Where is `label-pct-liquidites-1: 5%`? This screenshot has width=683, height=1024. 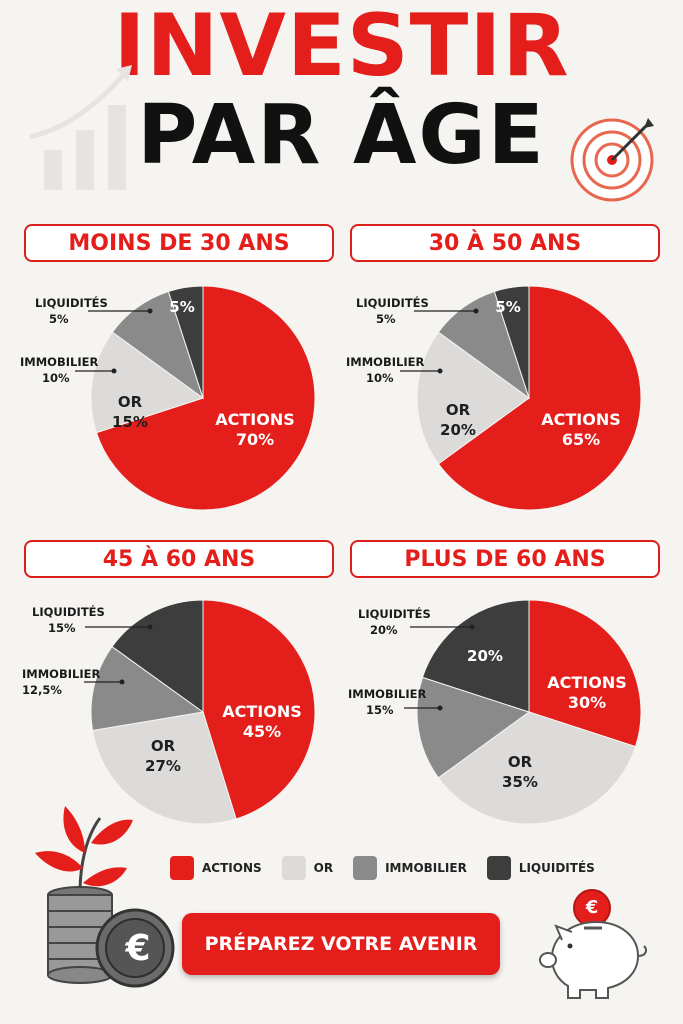 label-pct-liquidites-1: 5% is located at coordinates (182, 307).